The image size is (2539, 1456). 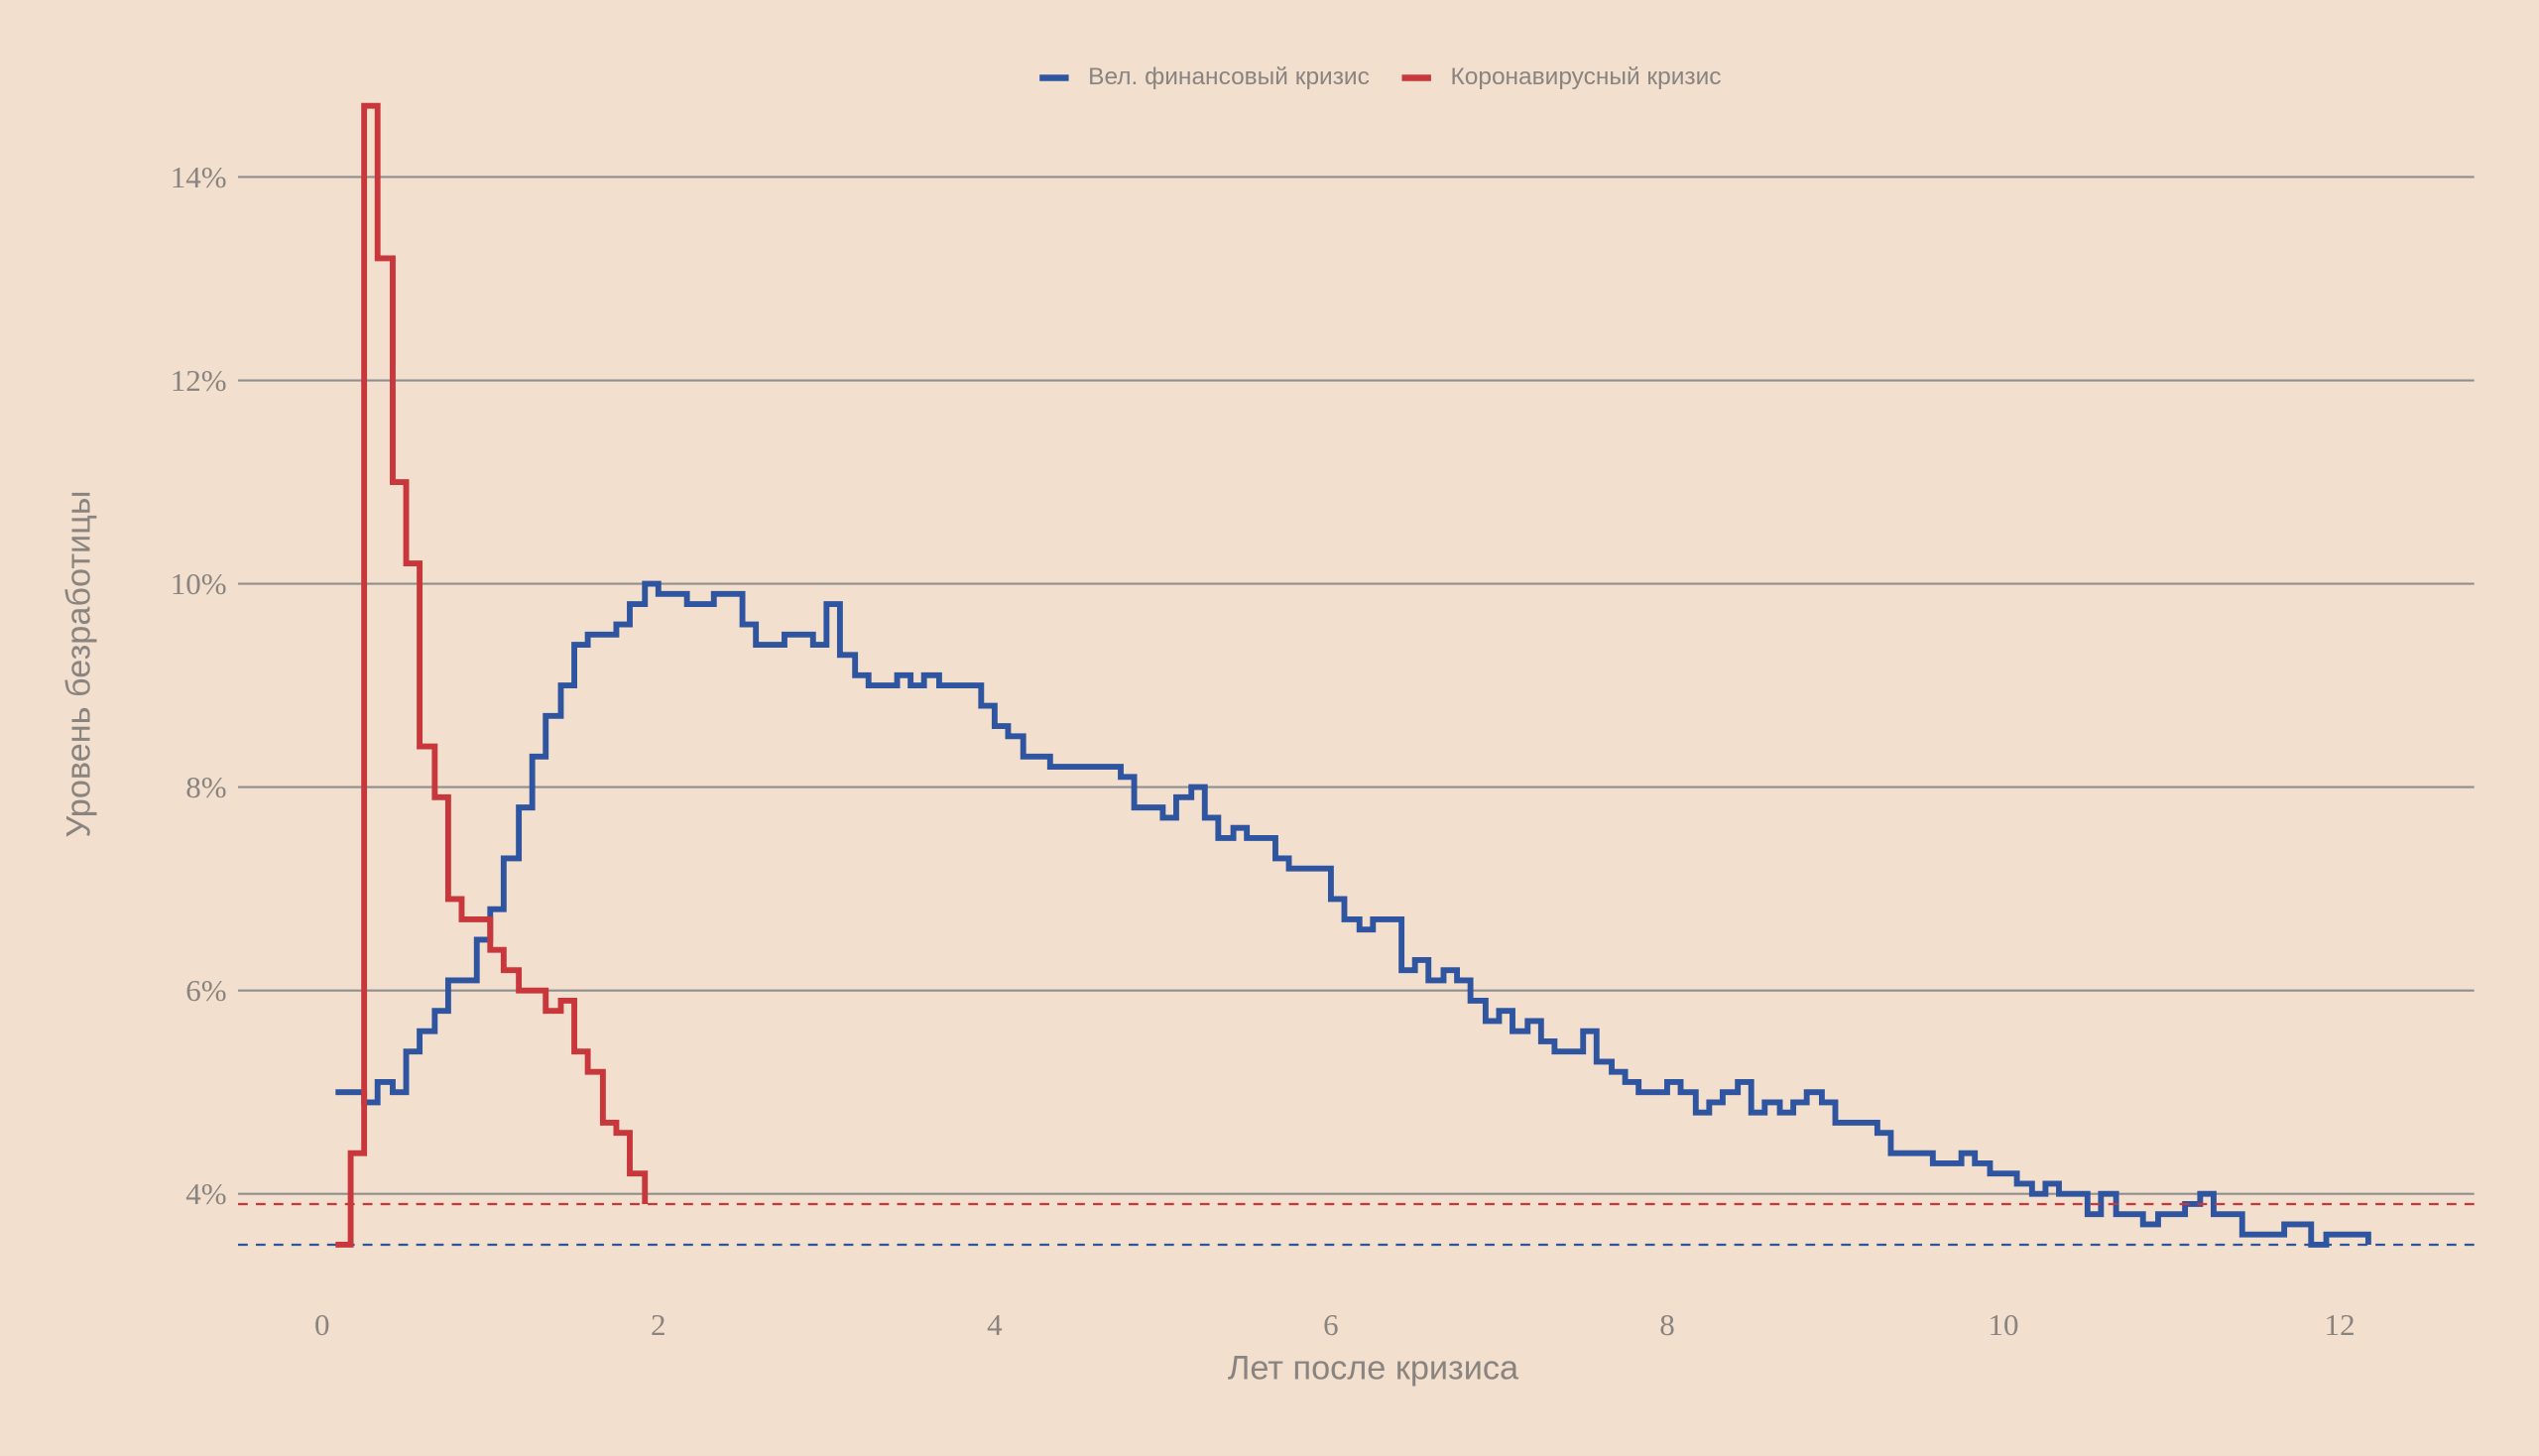 I want to click on x-tick-label: 4, so click(x=995, y=1324).